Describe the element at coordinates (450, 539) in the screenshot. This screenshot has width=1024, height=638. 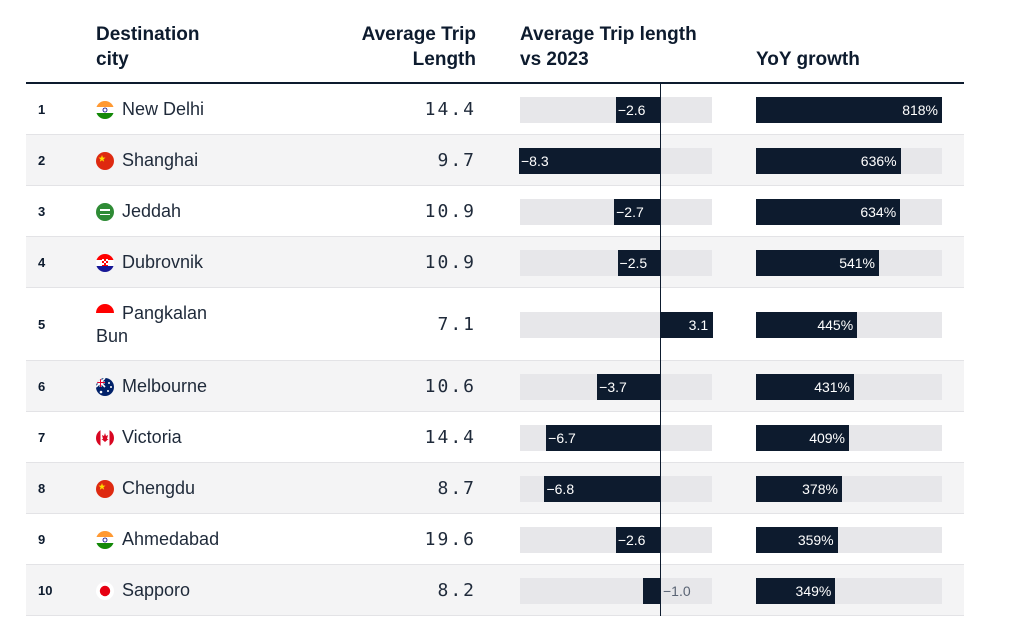
I see `average-trip-length-value: 19.6` at that location.